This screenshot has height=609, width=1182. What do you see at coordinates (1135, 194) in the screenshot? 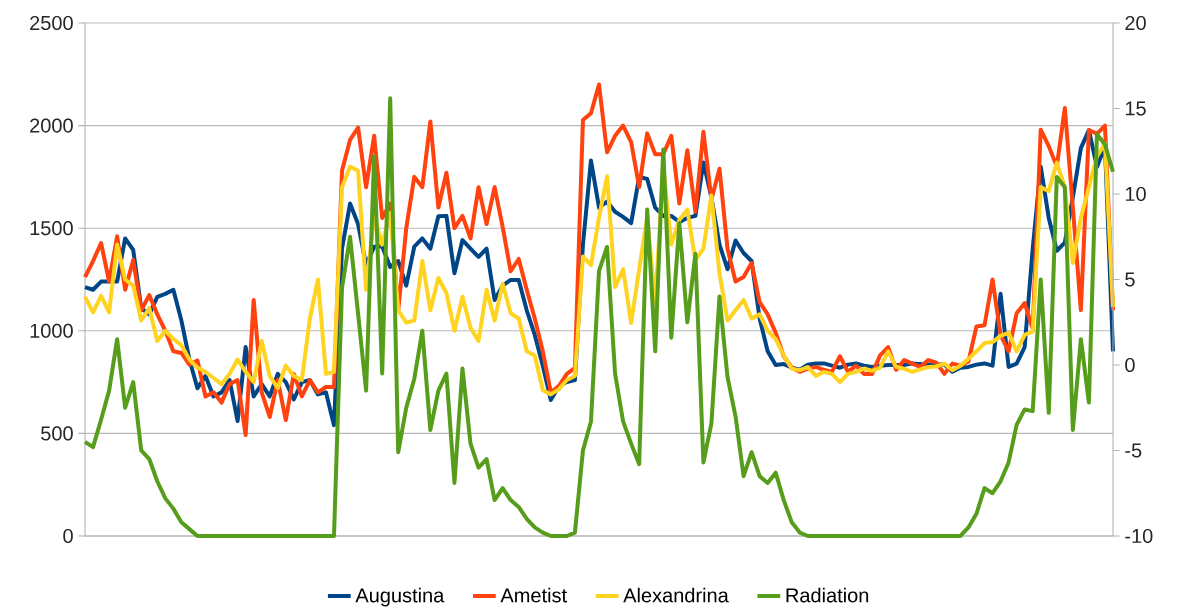
I see `y2-tick-label: 10` at bounding box center [1135, 194].